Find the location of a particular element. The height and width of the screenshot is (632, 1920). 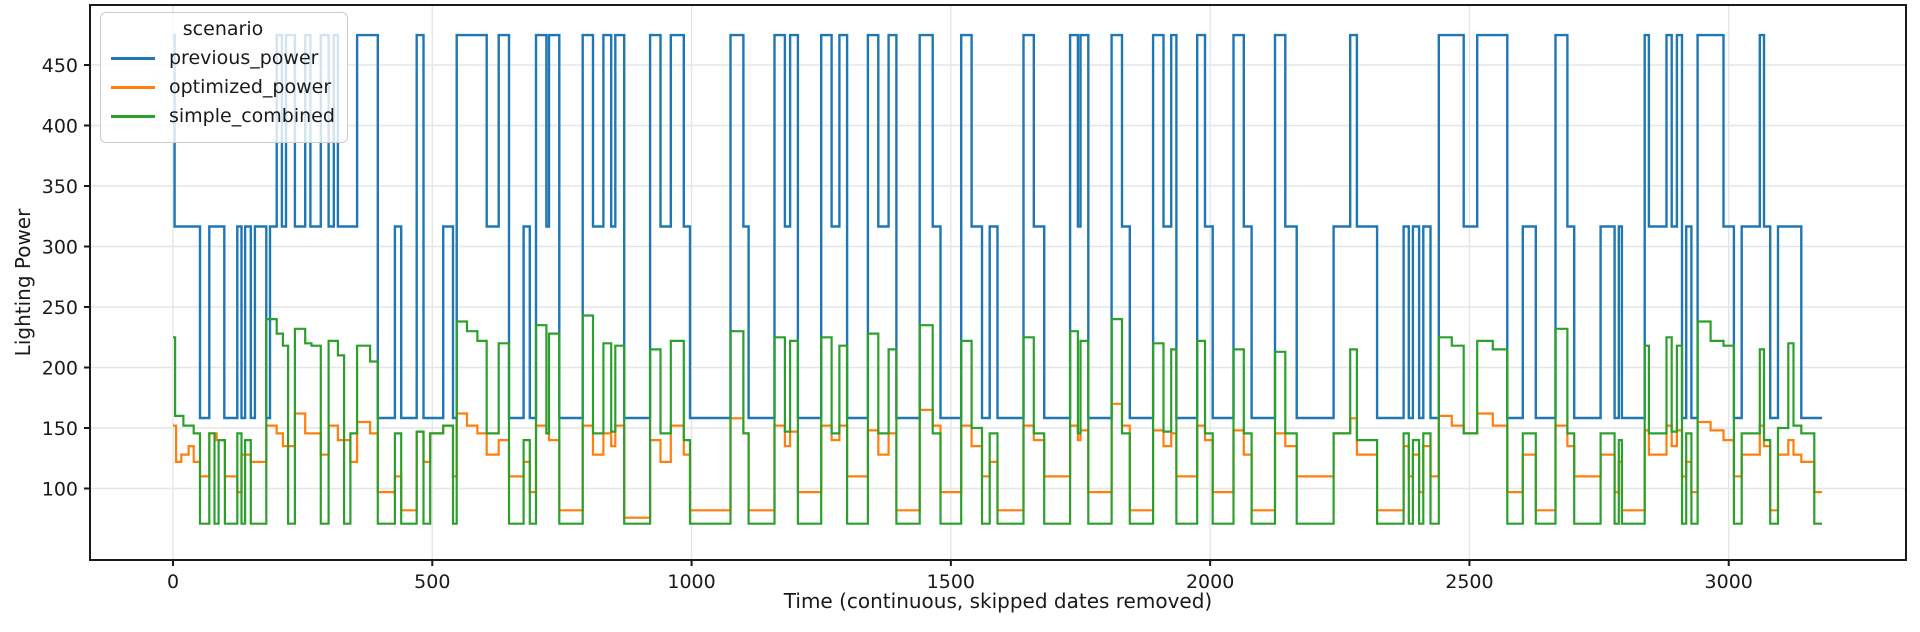

legend-item-simple-combined: simple_combined is located at coordinates (223, 116).